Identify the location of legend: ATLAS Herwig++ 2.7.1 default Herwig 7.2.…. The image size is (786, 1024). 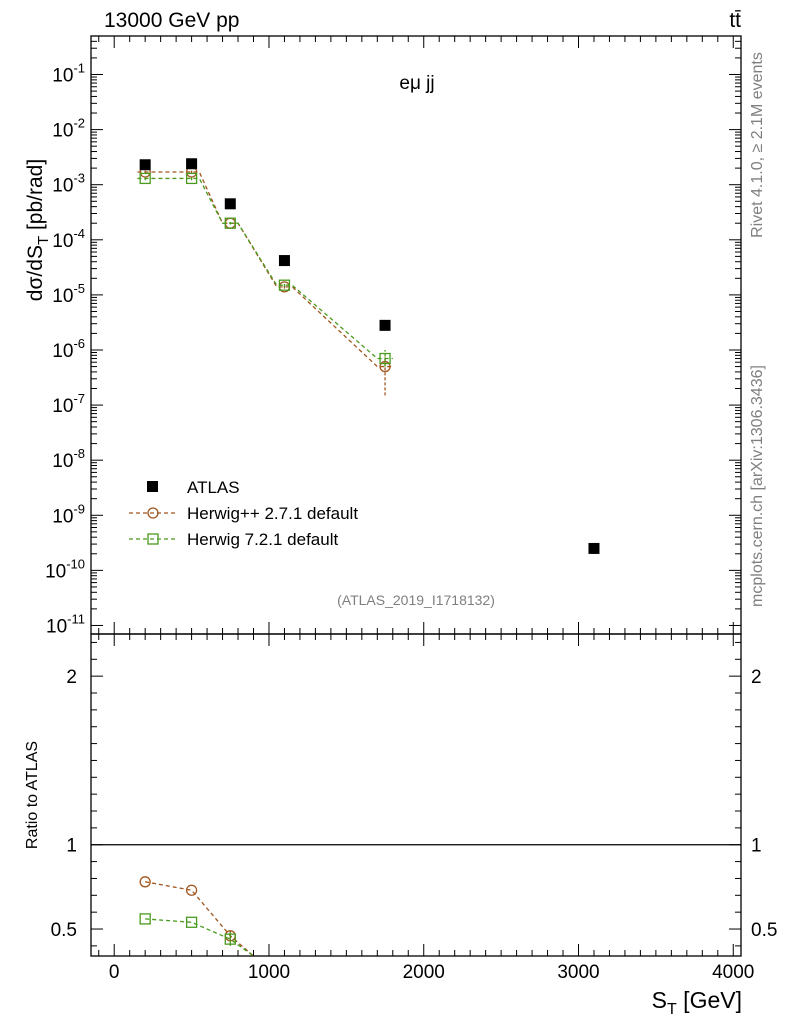
(243, 513).